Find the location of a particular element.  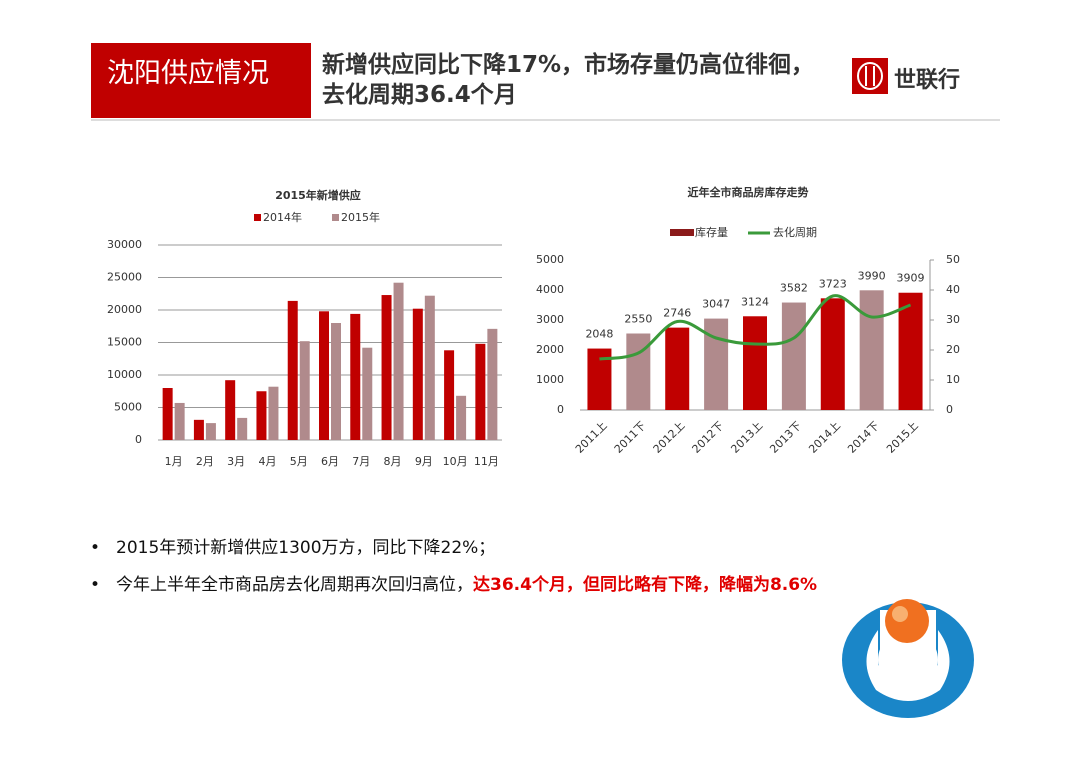

y-tick-label: 30000 is located at coordinates (124, 244).